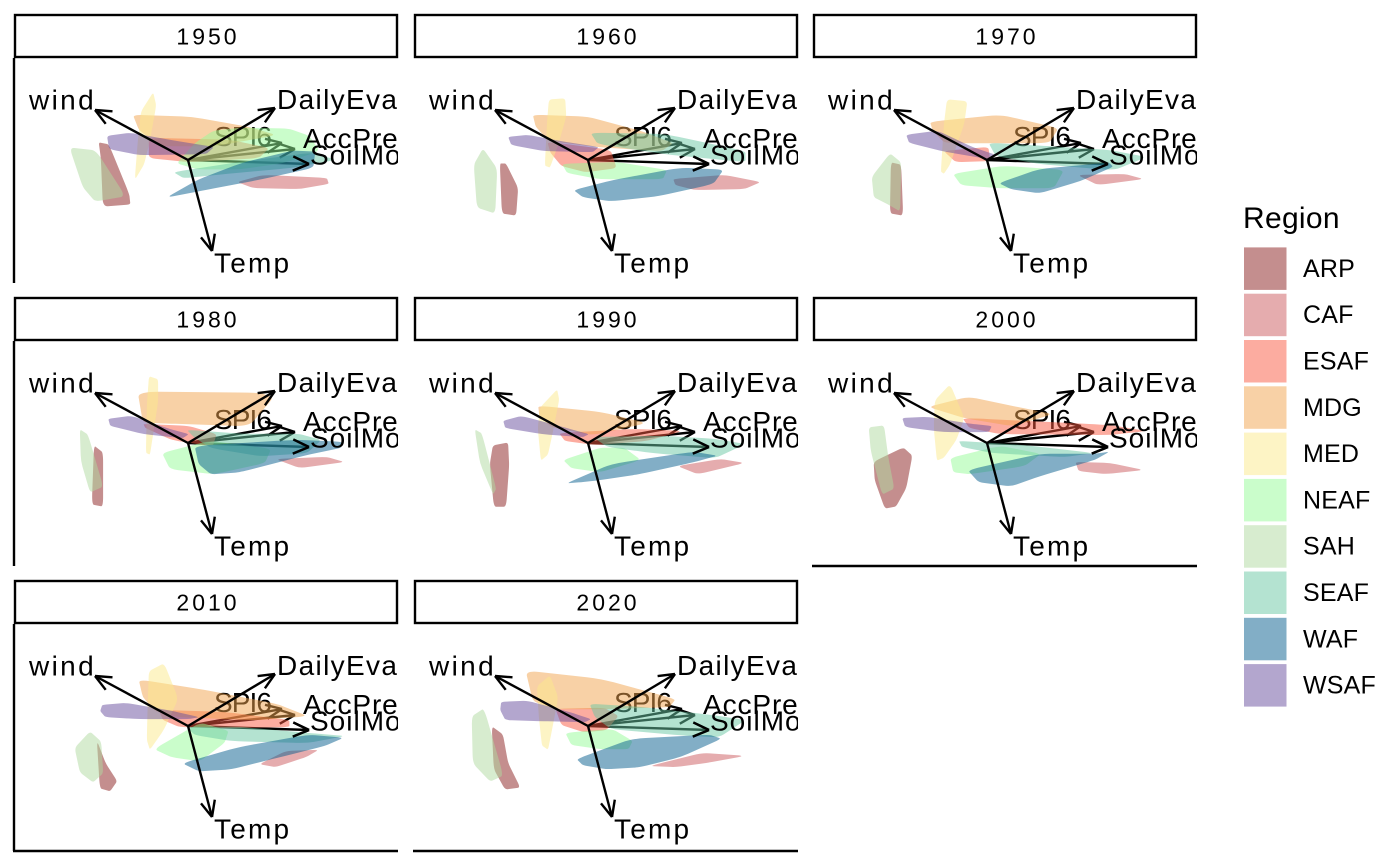  Describe the element at coordinates (607, 37) in the screenshot. I see `svg-text: 1960` at that location.